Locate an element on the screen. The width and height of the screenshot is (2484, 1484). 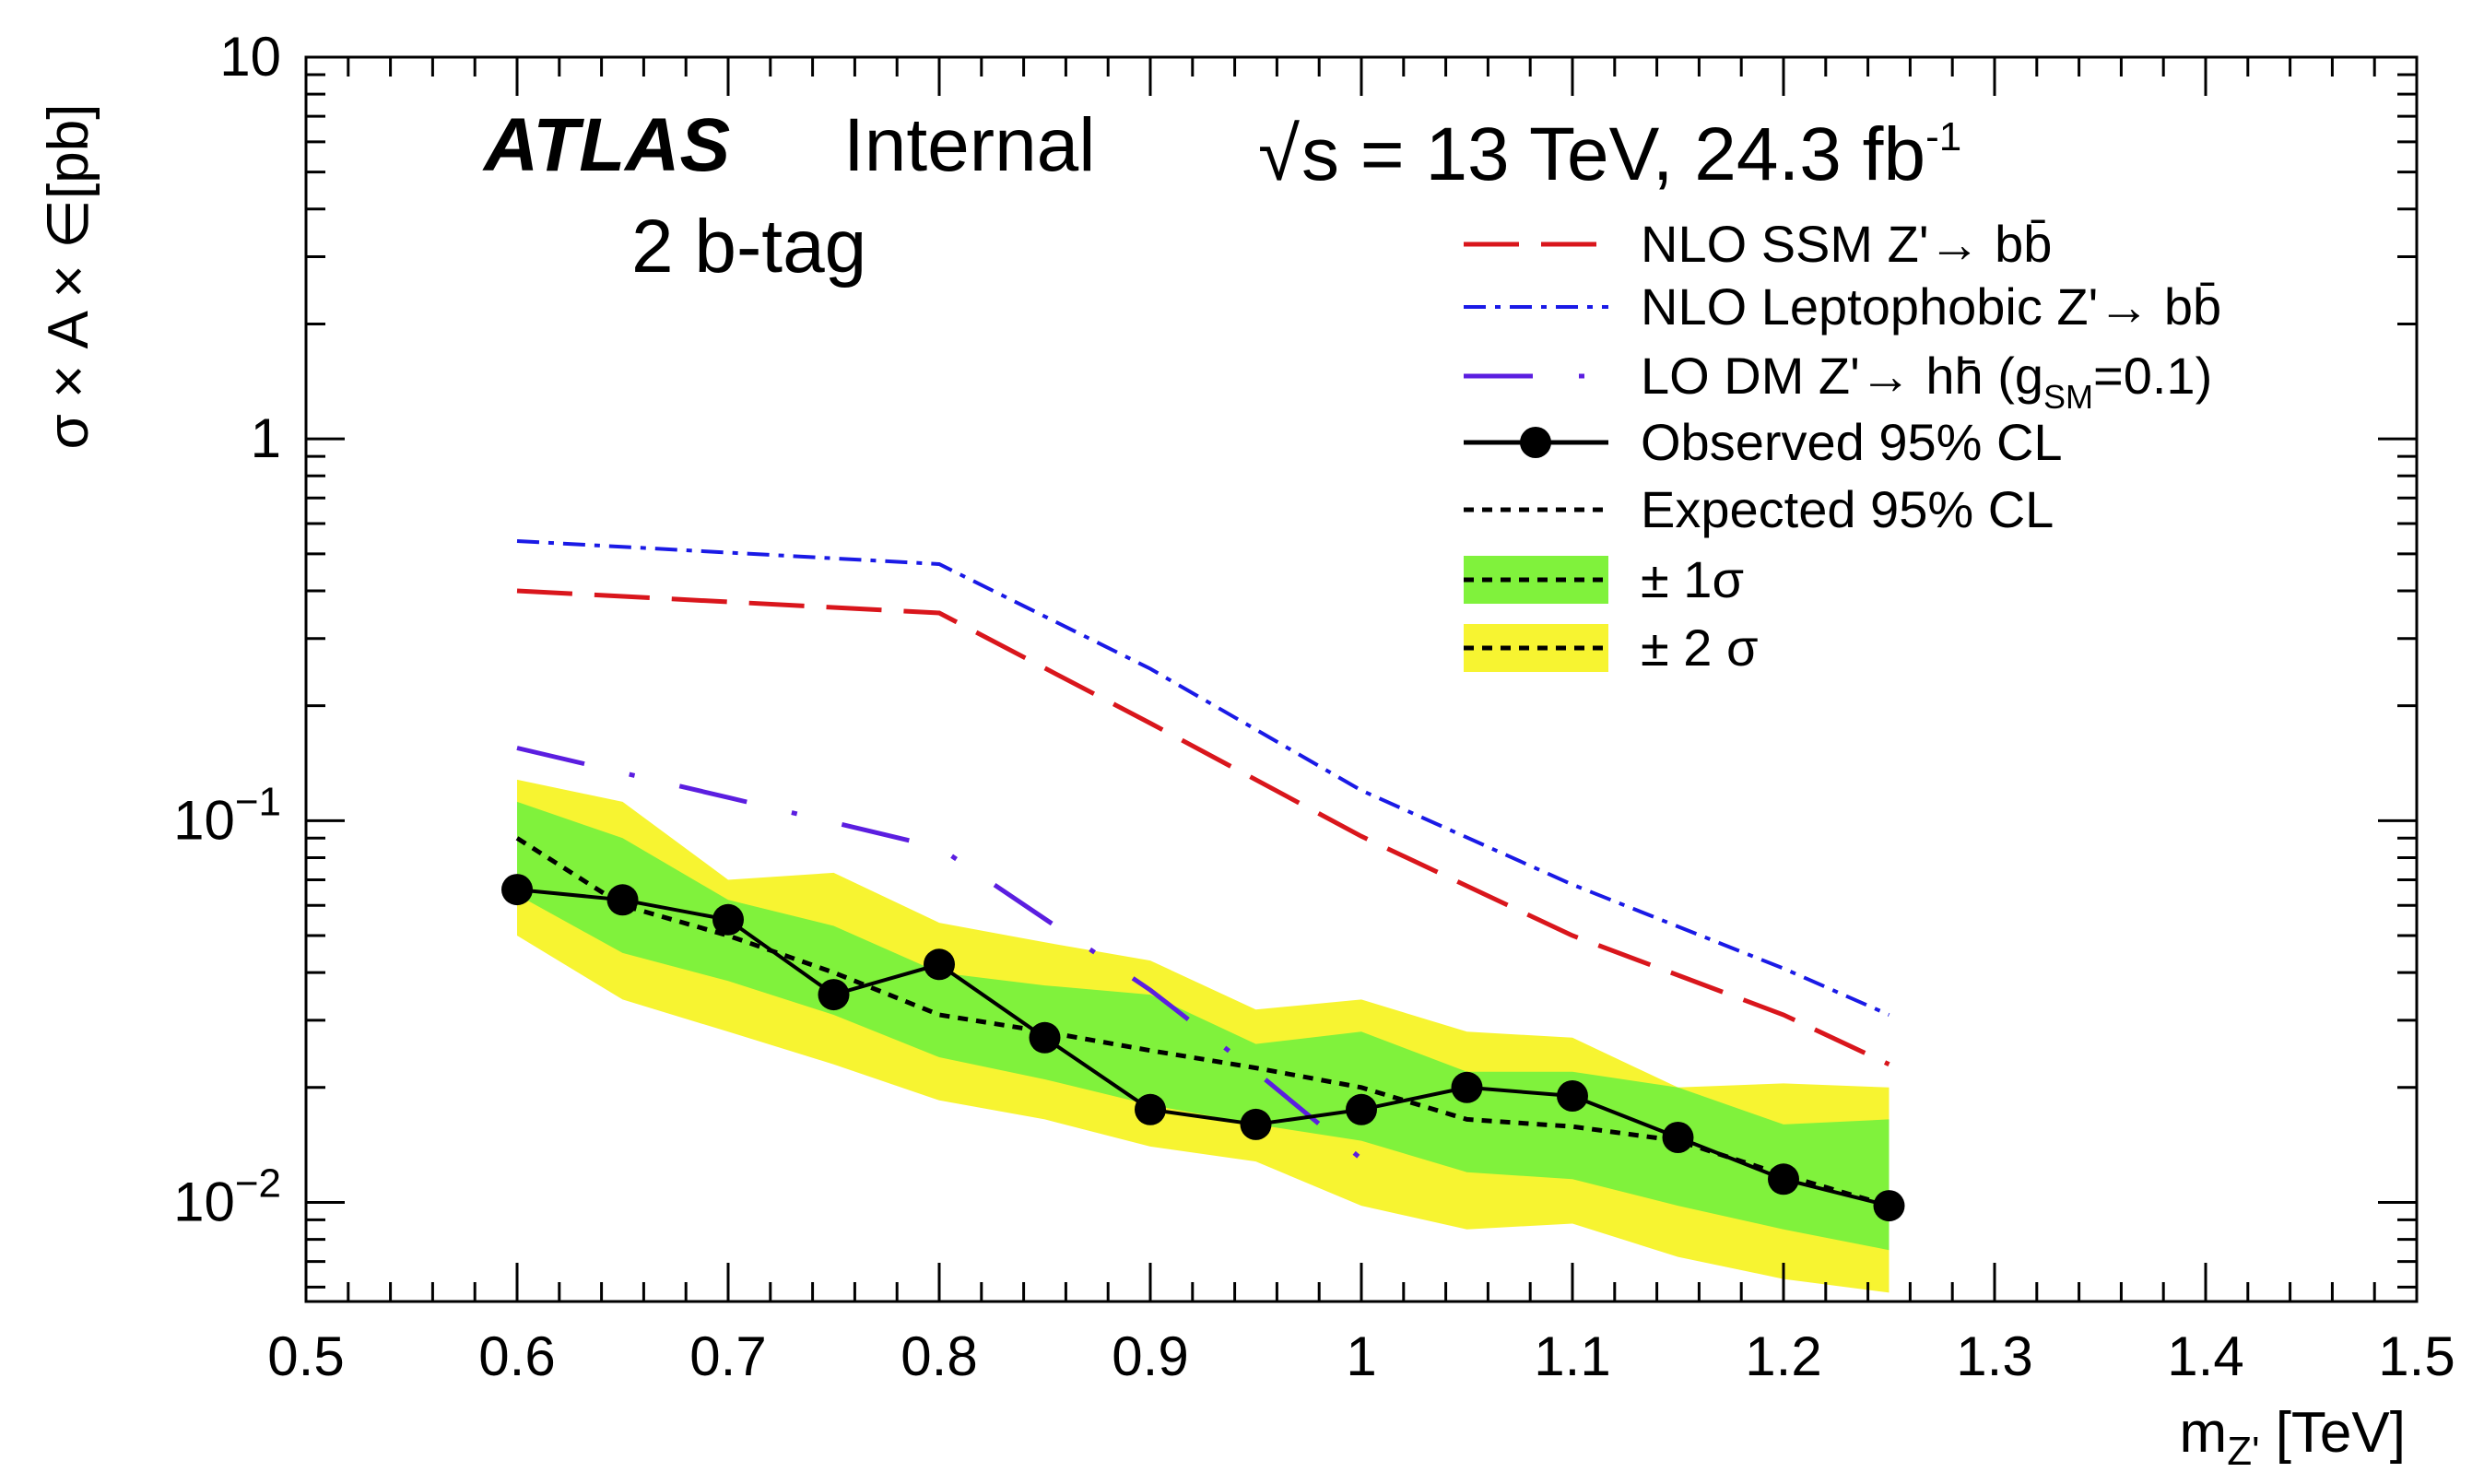
observed-markers is located at coordinates (1203, 1048).